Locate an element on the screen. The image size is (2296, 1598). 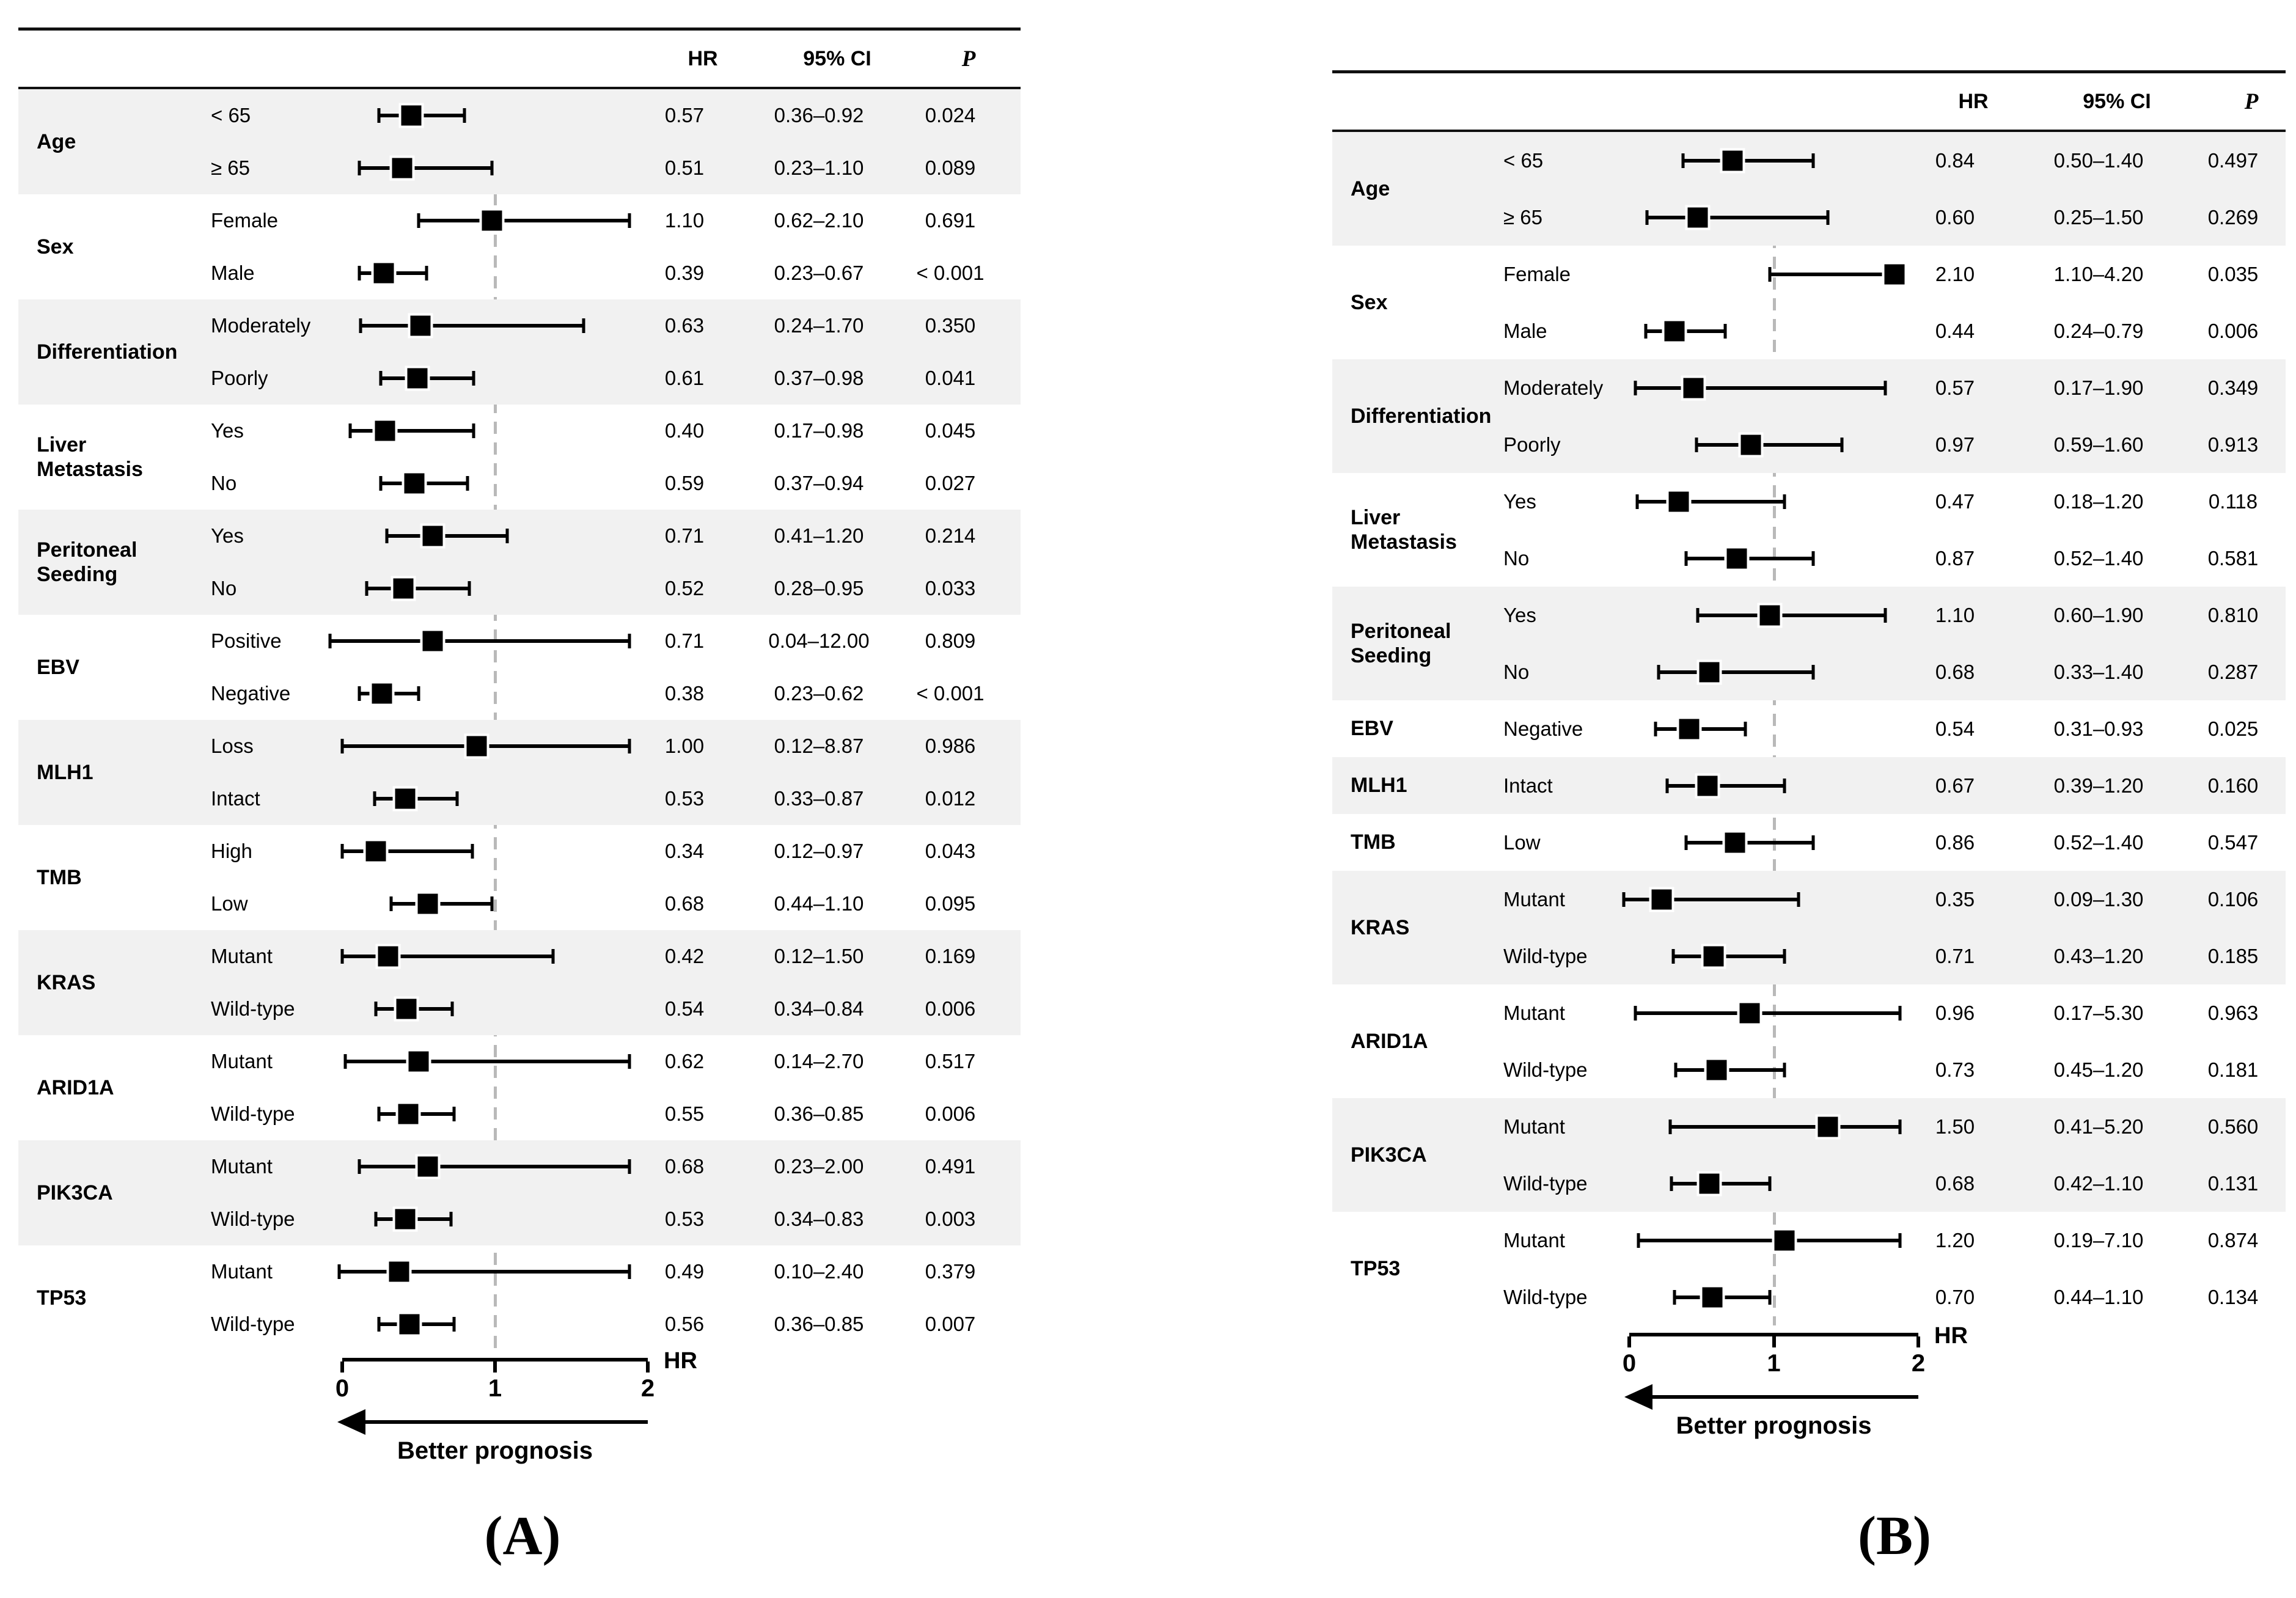
p-value: 0.350 is located at coordinates (950, 325).